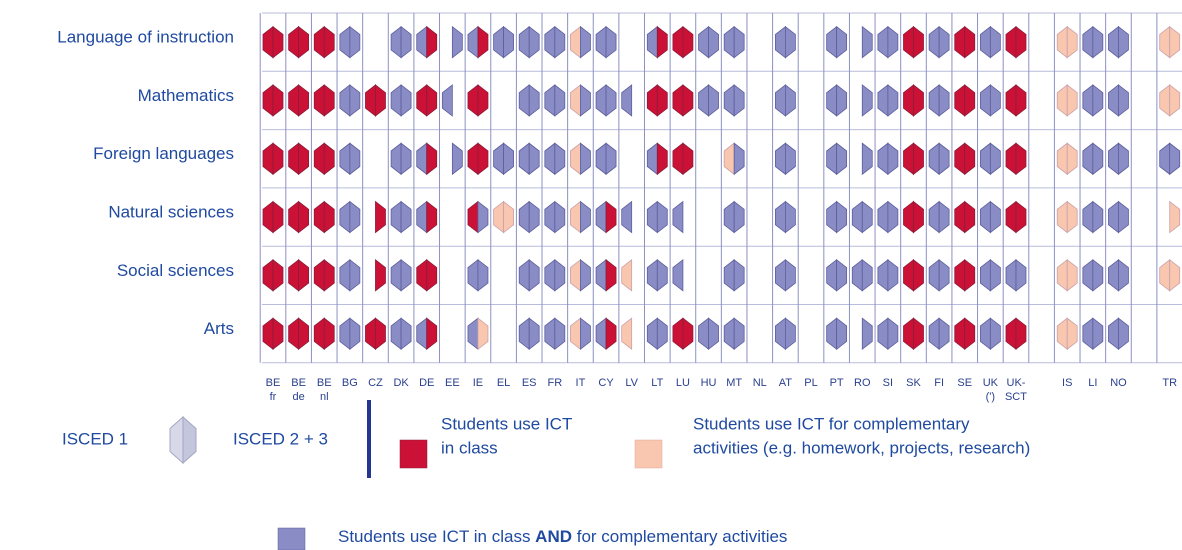 Image resolution: width=1182 pixels, height=550 pixels. What do you see at coordinates (175, 270) in the screenshot?
I see `row-label: Social sciences` at bounding box center [175, 270].